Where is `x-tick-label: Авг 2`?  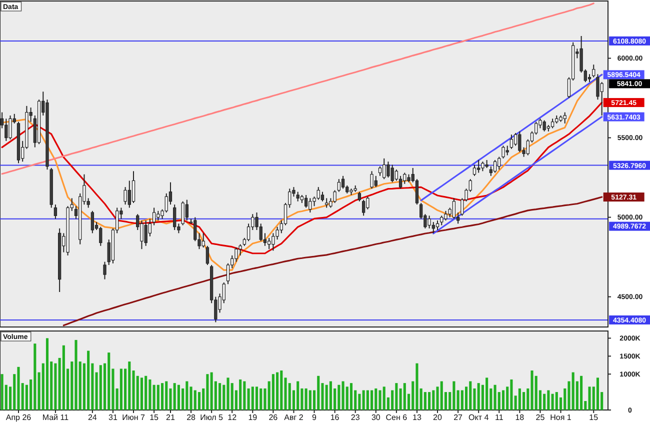
x-tick-label: Авг 2 is located at coordinates (294, 417).